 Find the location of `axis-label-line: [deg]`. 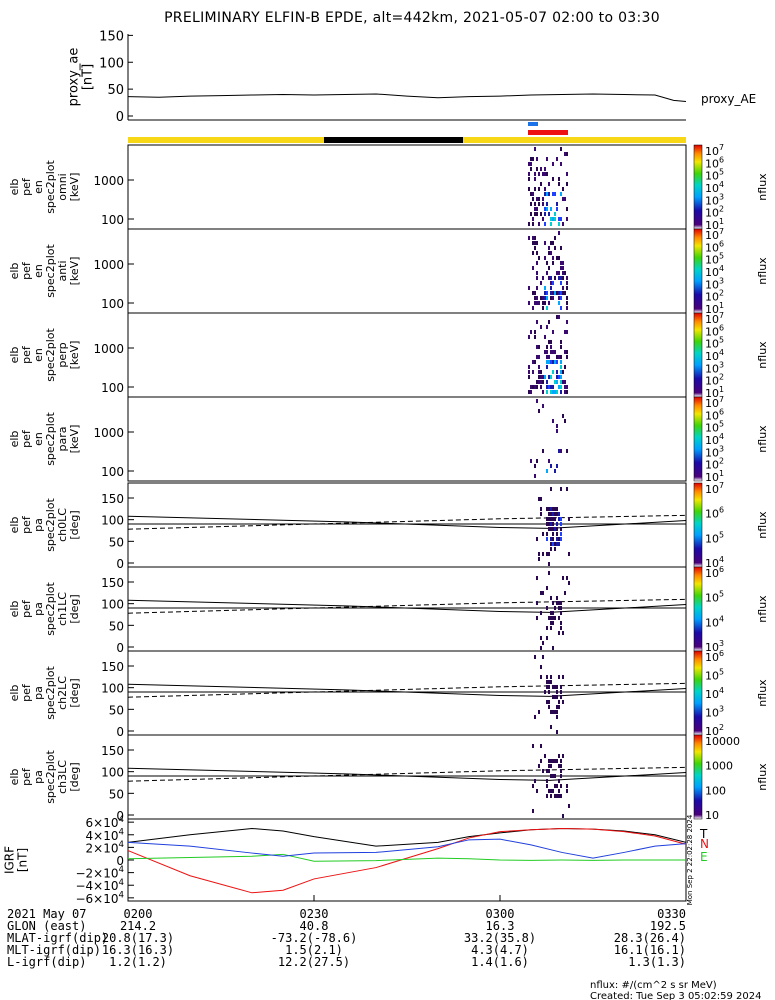

axis-label-line: [deg] is located at coordinates (74, 776).